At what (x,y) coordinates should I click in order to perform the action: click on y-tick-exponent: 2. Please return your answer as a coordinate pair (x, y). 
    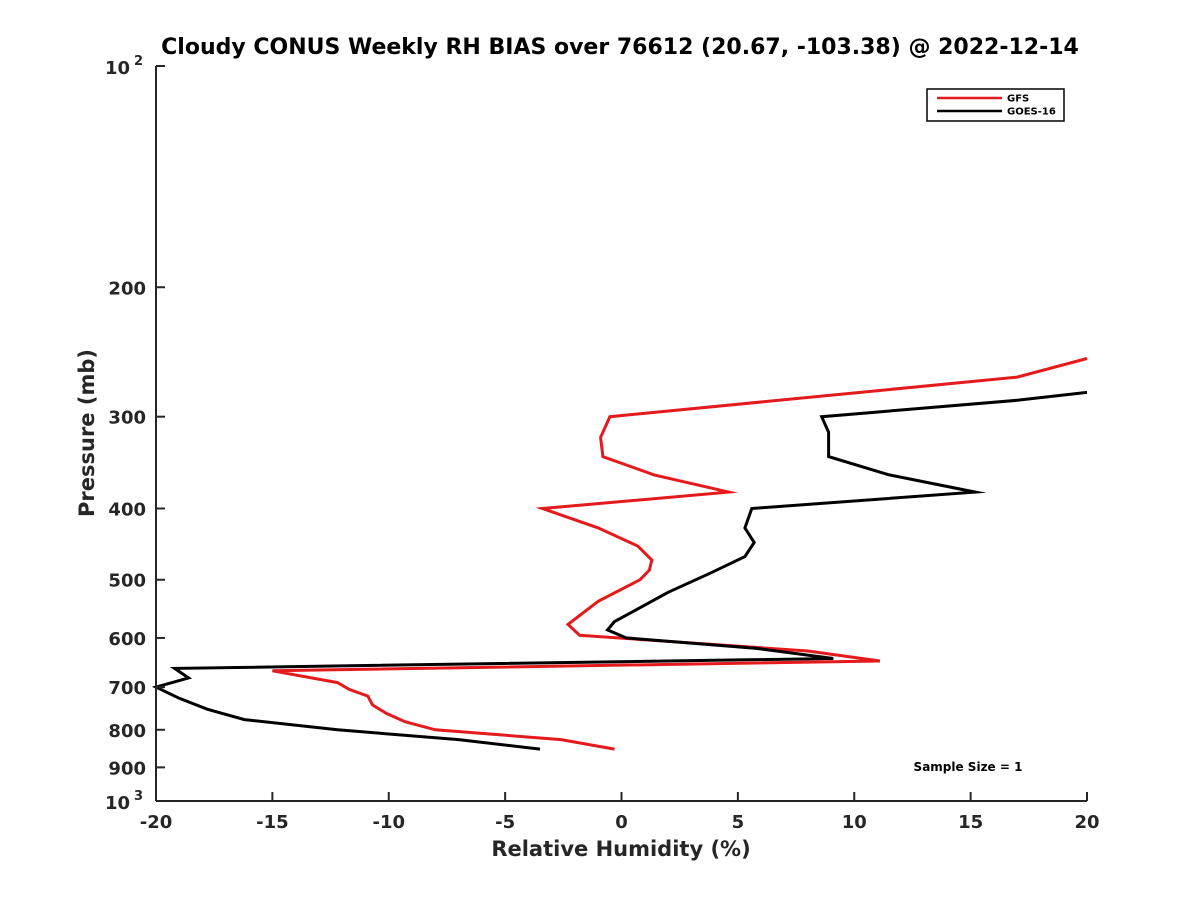
    Looking at the image, I should click on (138, 61).